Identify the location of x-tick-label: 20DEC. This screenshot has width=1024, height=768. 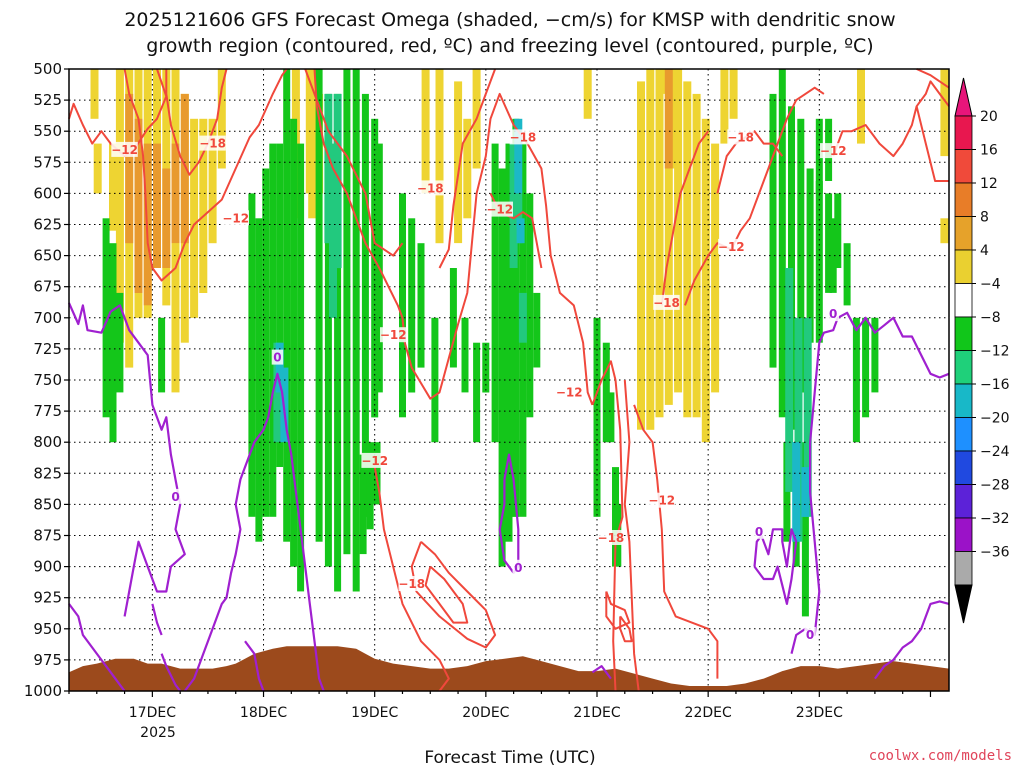
(485, 713).